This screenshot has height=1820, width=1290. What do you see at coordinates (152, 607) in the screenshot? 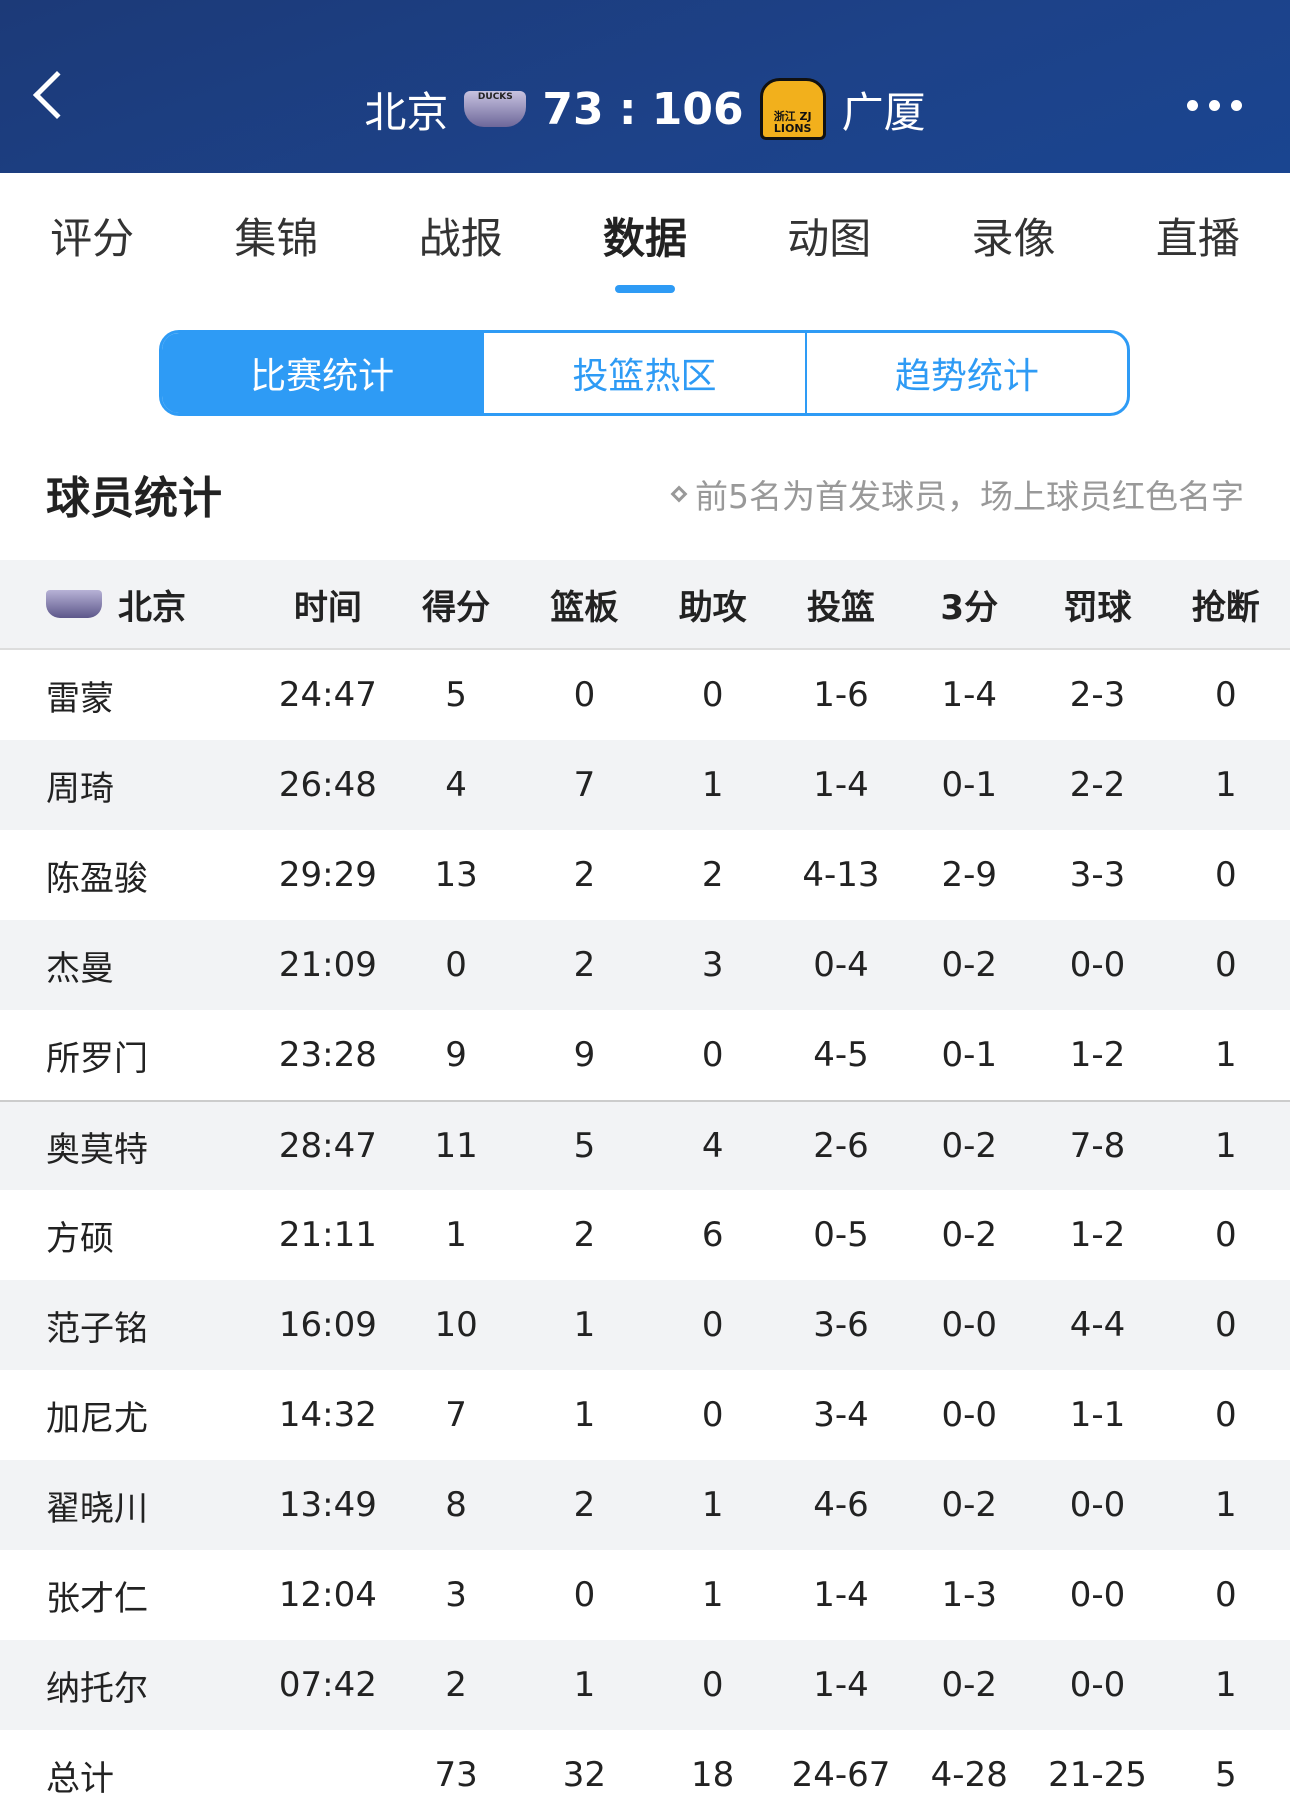
I see `team-name: 北京` at bounding box center [152, 607].